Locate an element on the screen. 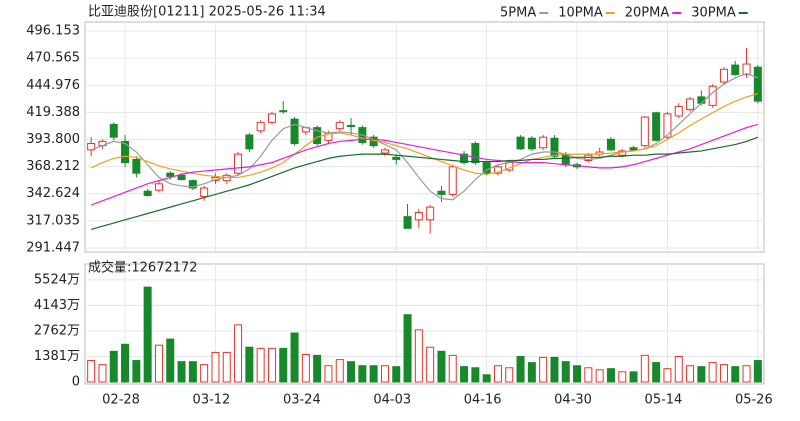  legend-label: 10PMA is located at coordinates (580, 13).